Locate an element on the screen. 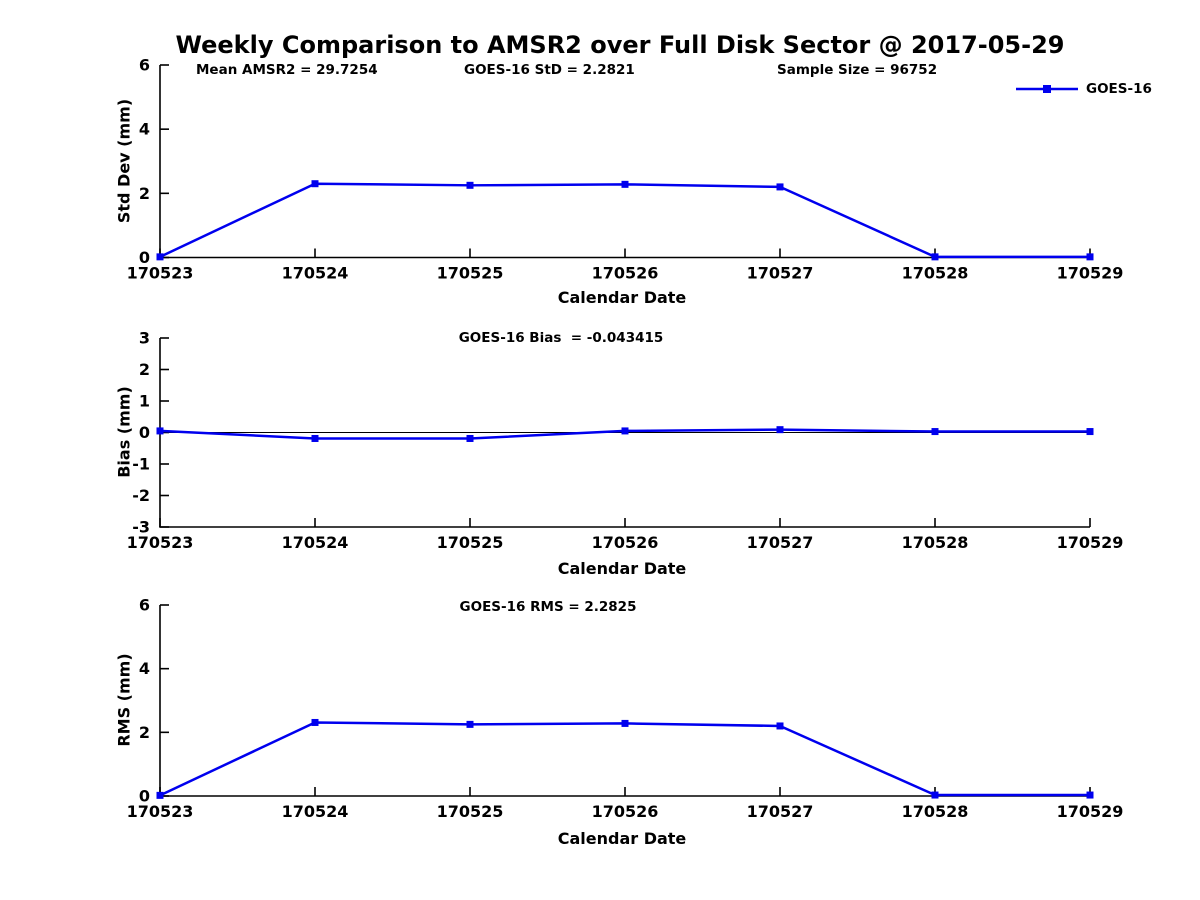  subplot-title-bias: GOES-16 Bias = -0.043415 is located at coordinates (561, 338).